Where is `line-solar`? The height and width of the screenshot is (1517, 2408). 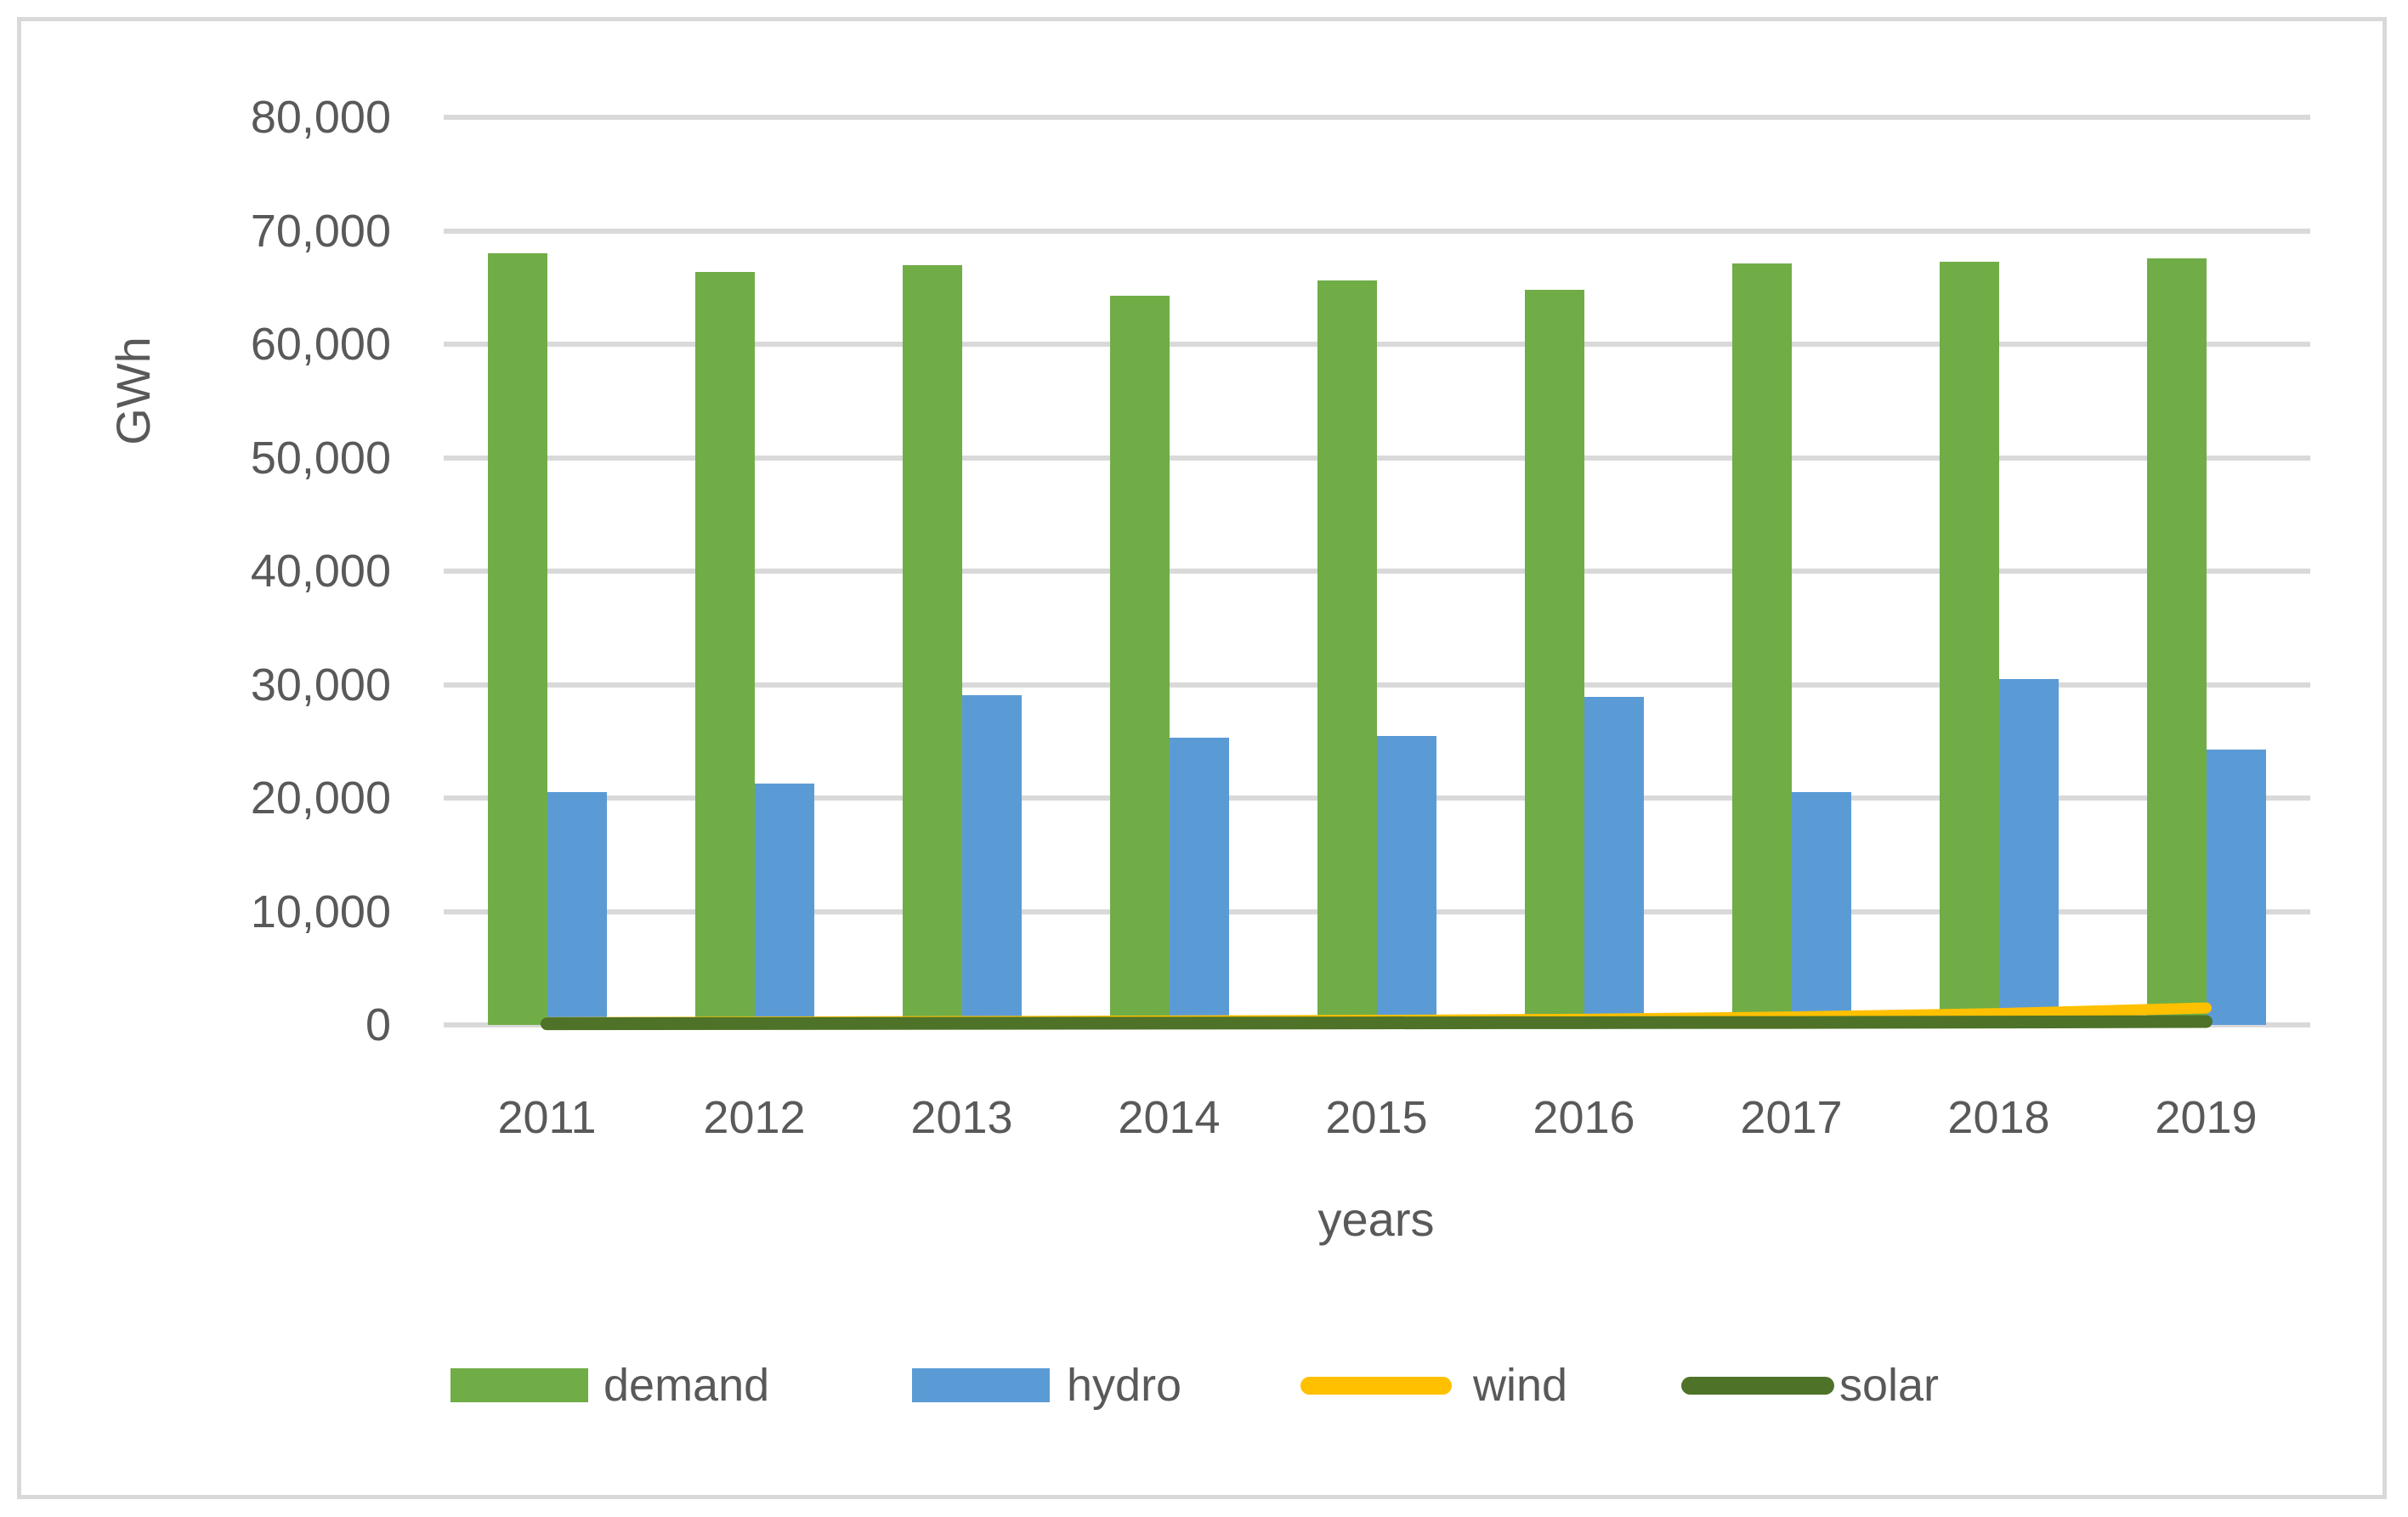 line-solar is located at coordinates (1377, 1023).